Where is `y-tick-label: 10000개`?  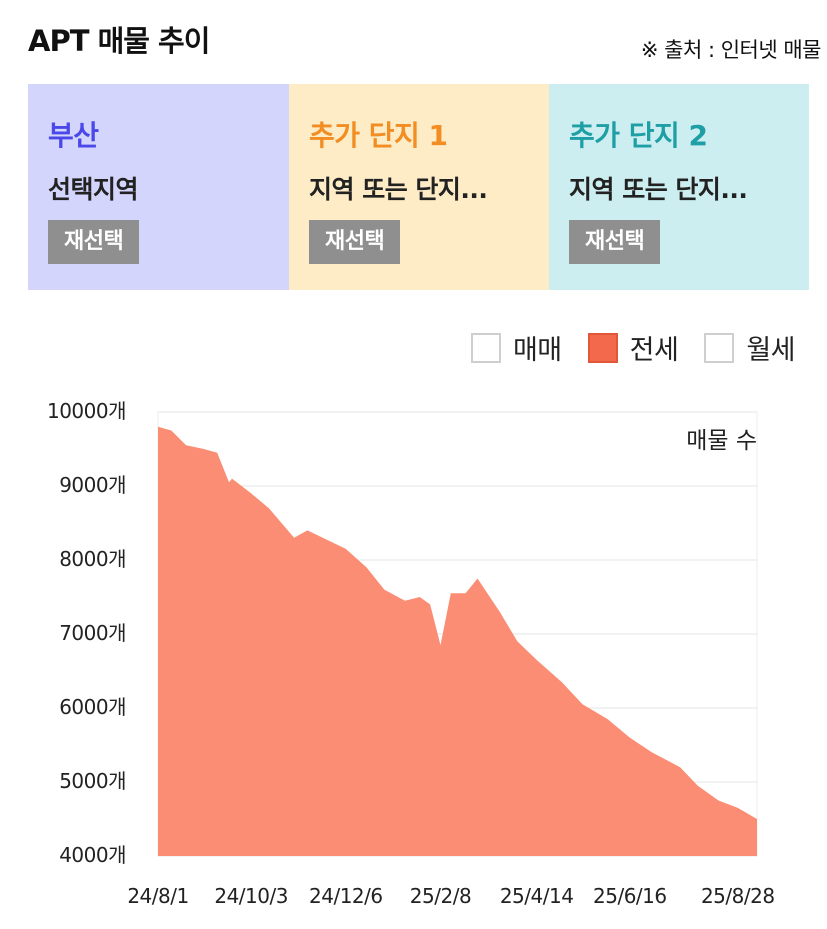 y-tick-label: 10000개 is located at coordinates (86, 411).